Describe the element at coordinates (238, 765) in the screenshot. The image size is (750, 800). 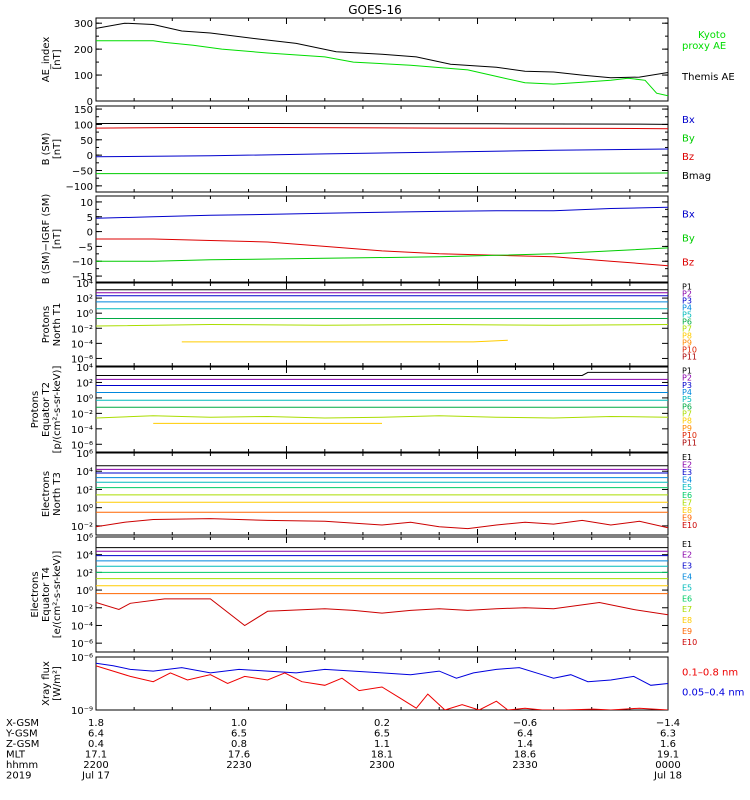
I see `x-row-value: 2230` at that location.